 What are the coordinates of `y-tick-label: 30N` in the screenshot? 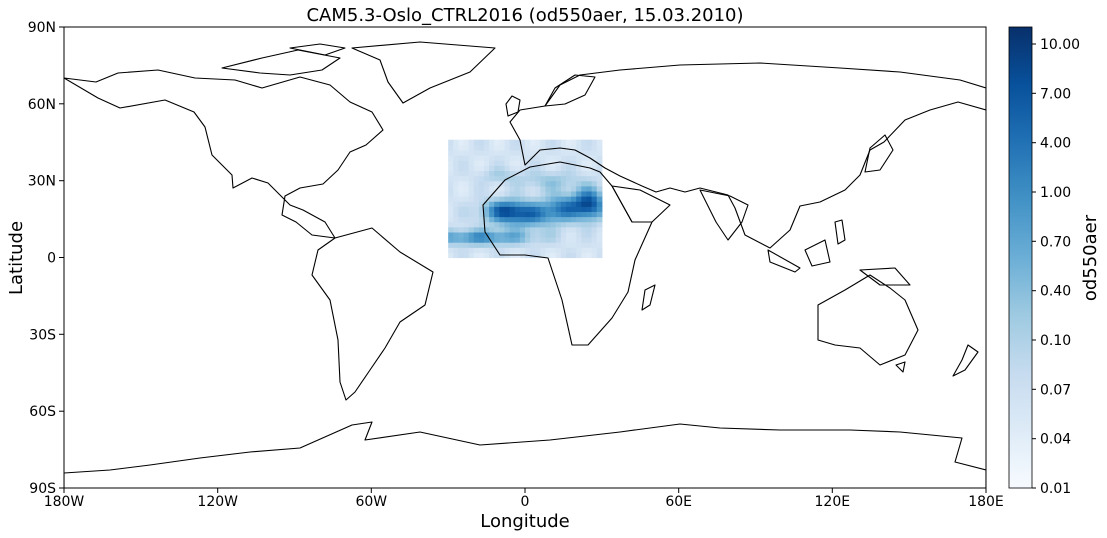 It's located at (42, 182).